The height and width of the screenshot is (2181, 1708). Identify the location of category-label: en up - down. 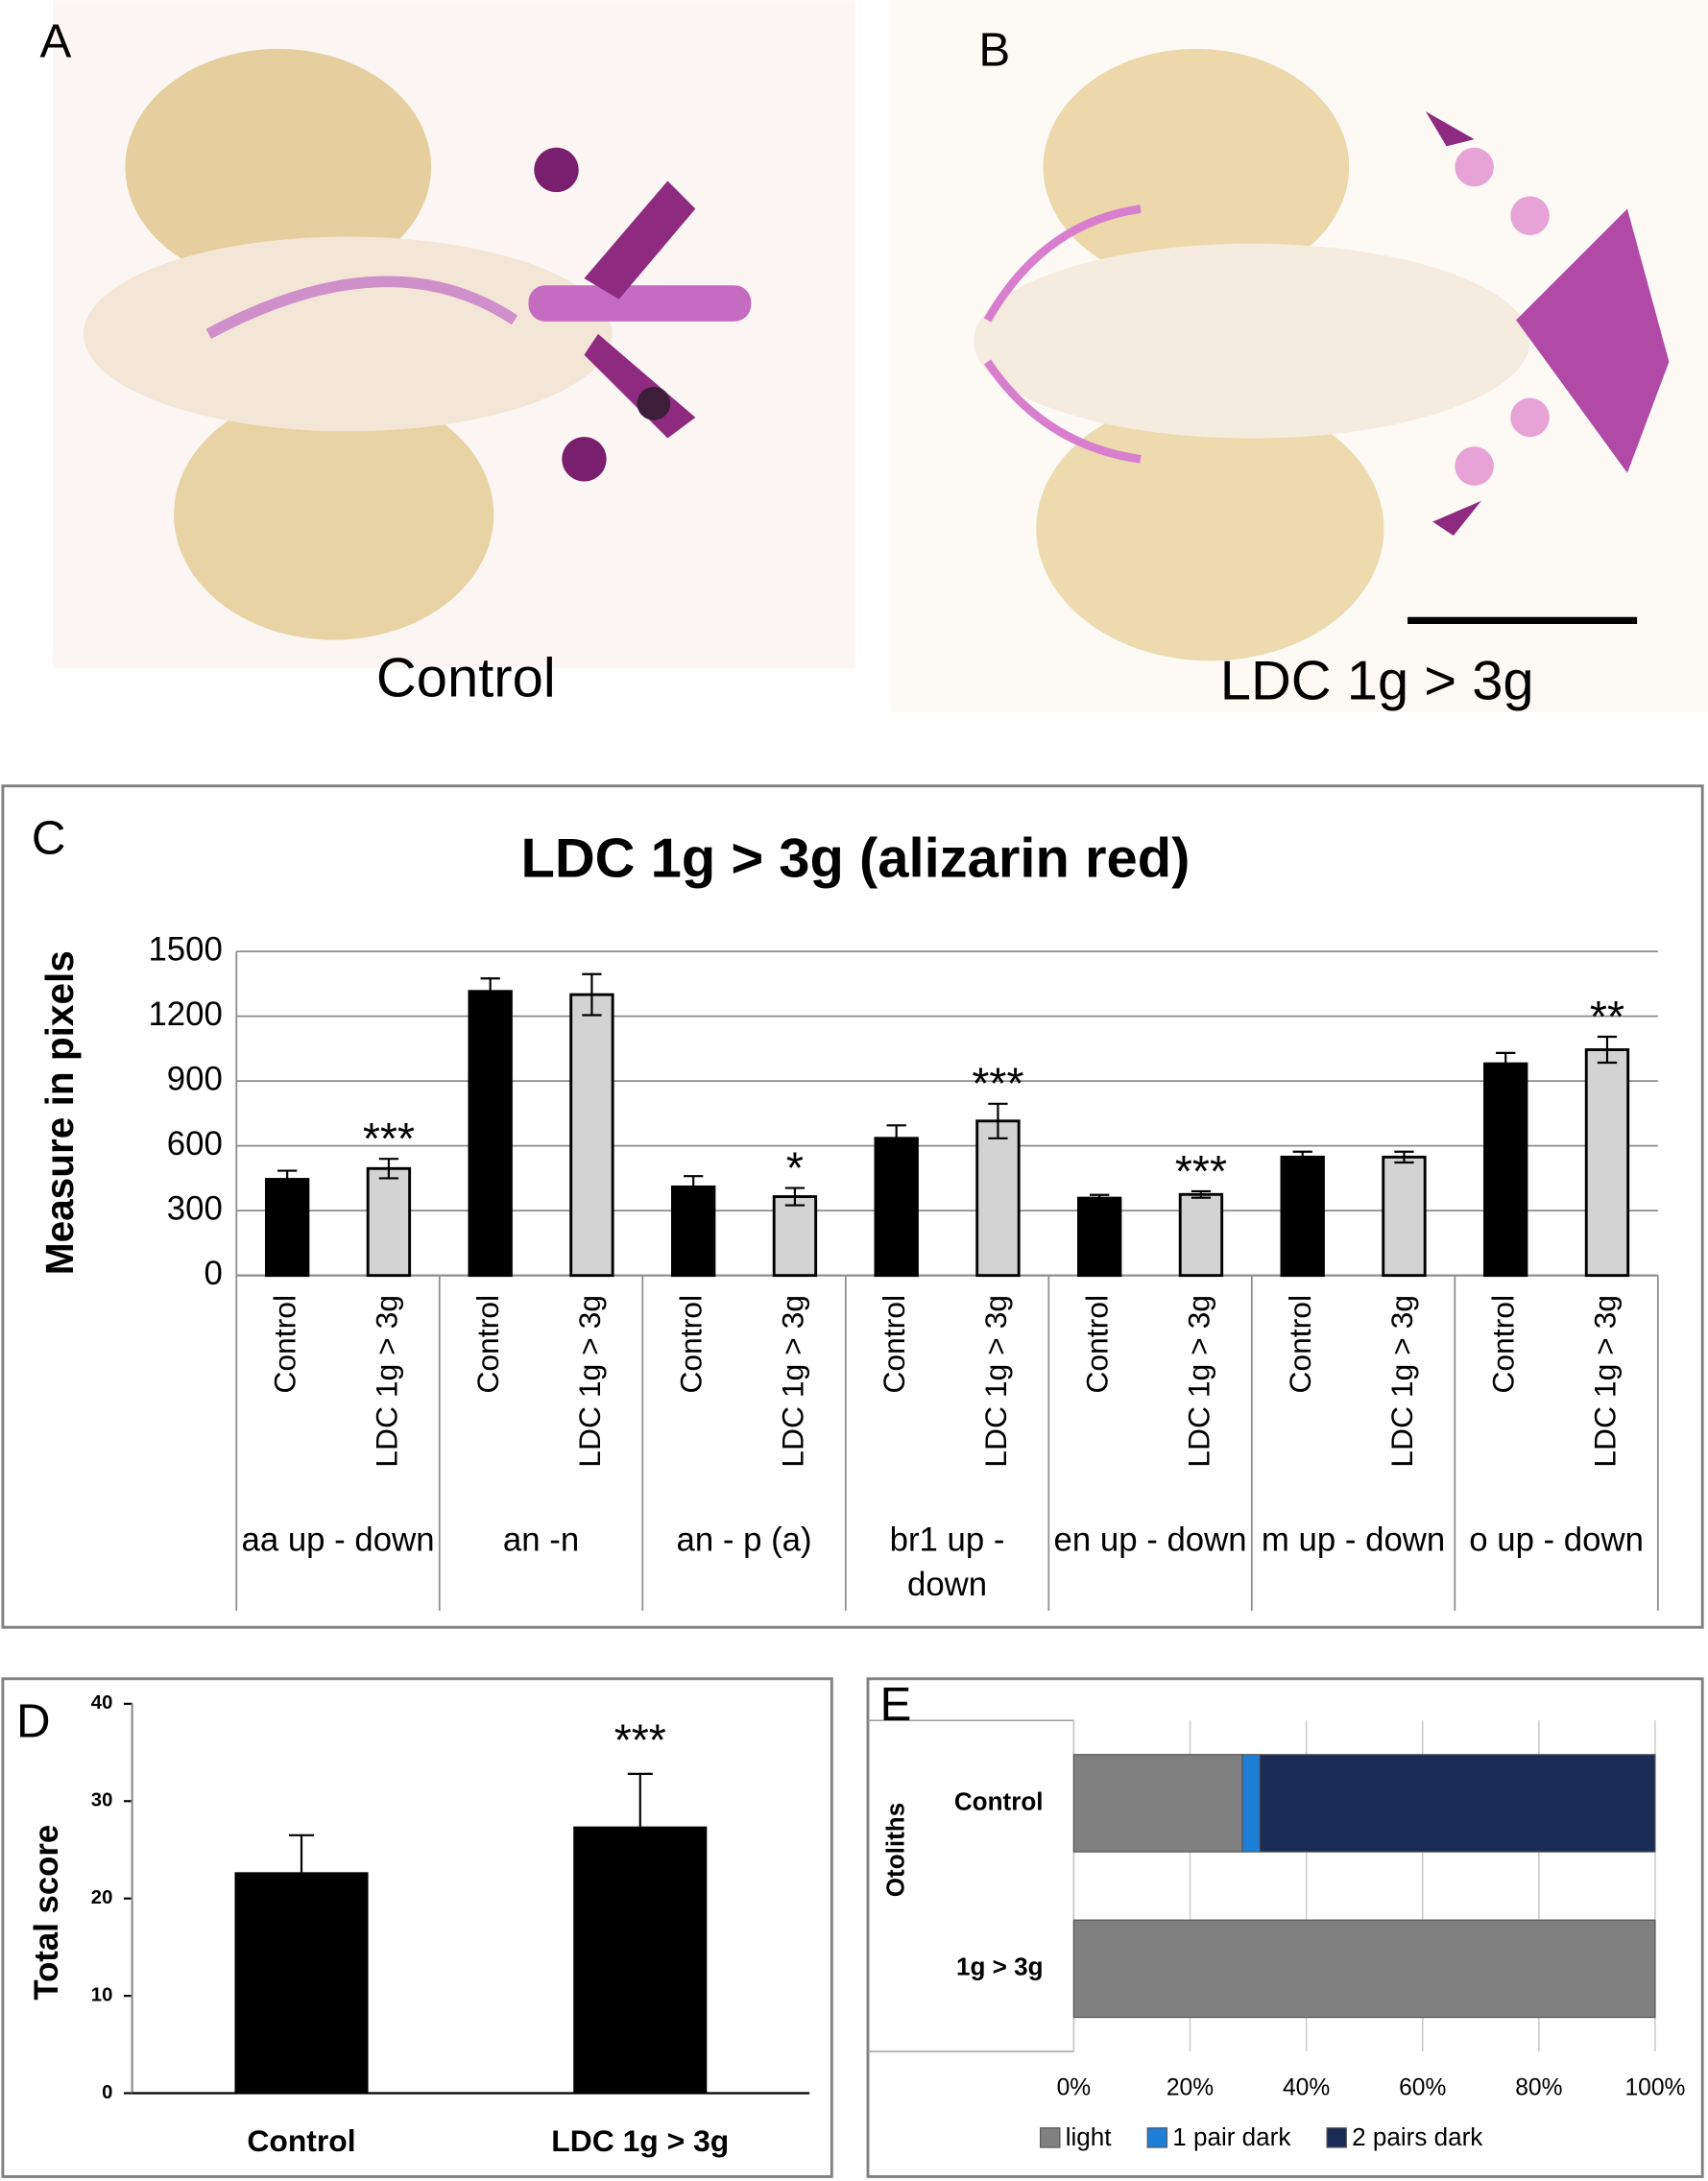
(1150, 1541).